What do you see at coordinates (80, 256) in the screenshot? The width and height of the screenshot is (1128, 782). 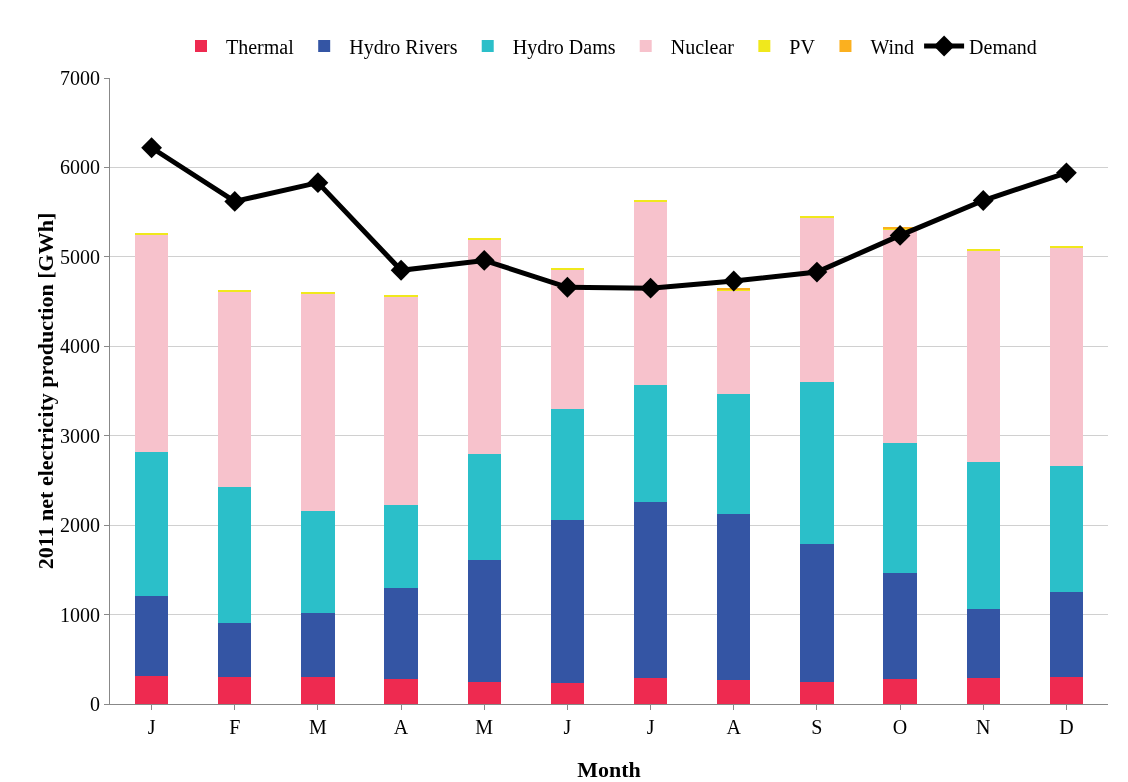 I see `y-tick-label: 5000` at bounding box center [80, 256].